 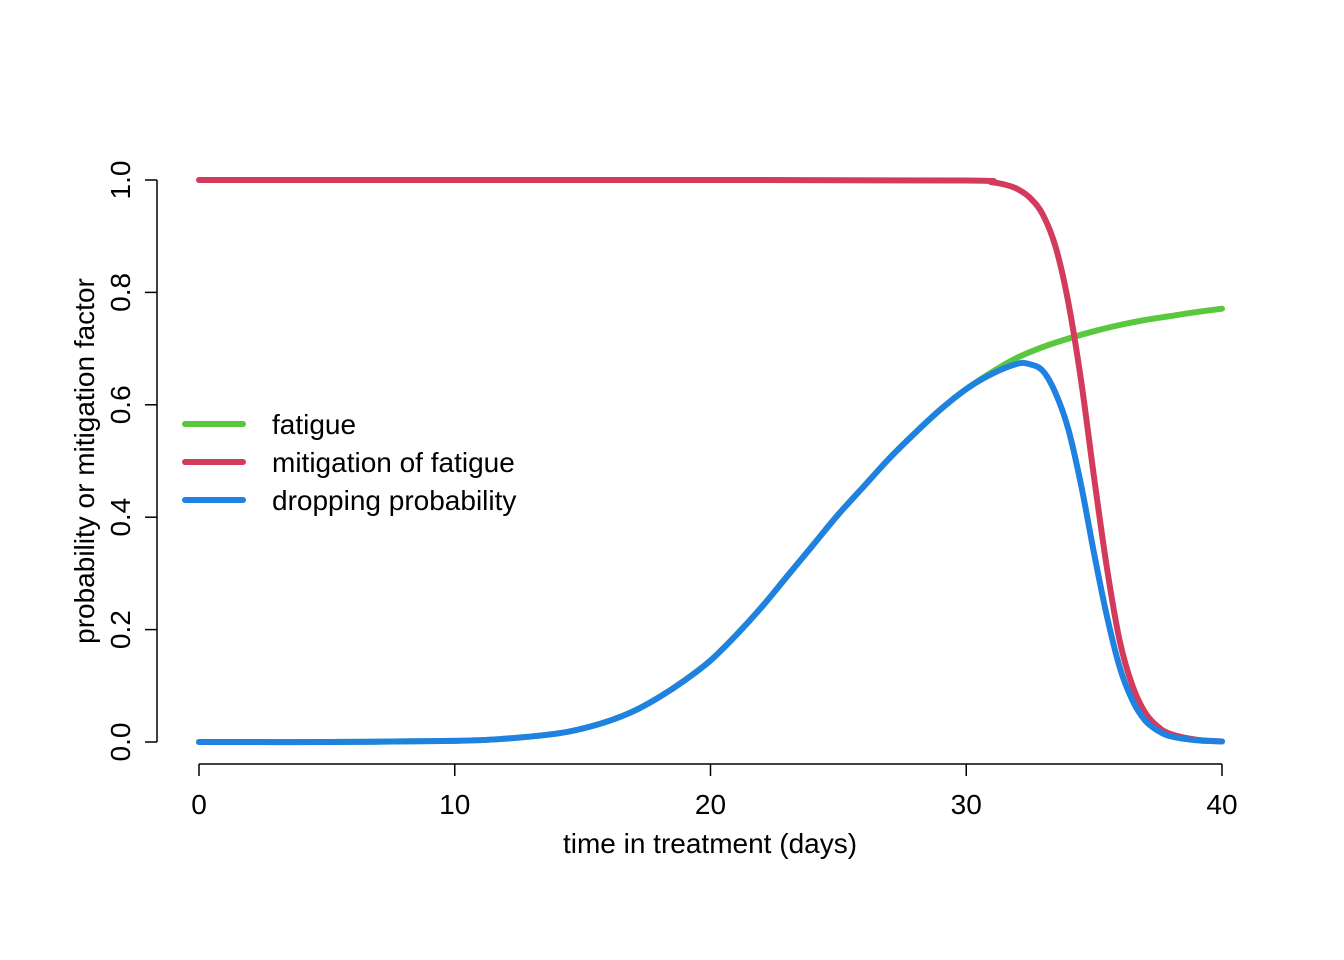 What do you see at coordinates (120, 292) in the screenshot?
I see `y-tick-label: 0.8` at bounding box center [120, 292].